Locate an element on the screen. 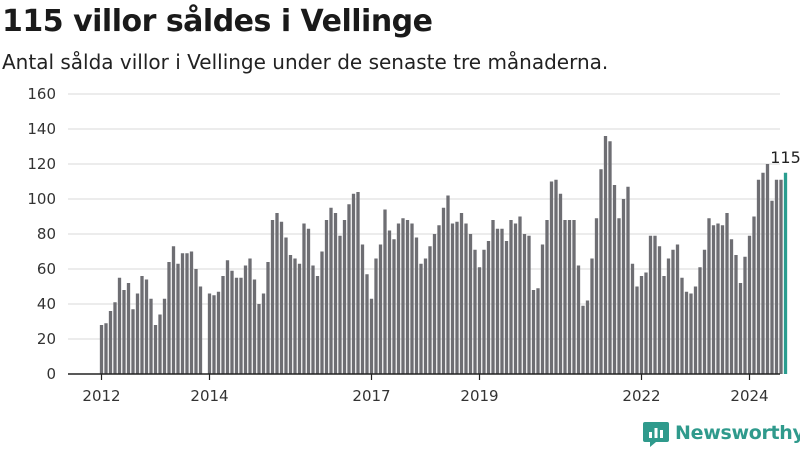  y-tick-label: 20 is located at coordinates (46, 339).